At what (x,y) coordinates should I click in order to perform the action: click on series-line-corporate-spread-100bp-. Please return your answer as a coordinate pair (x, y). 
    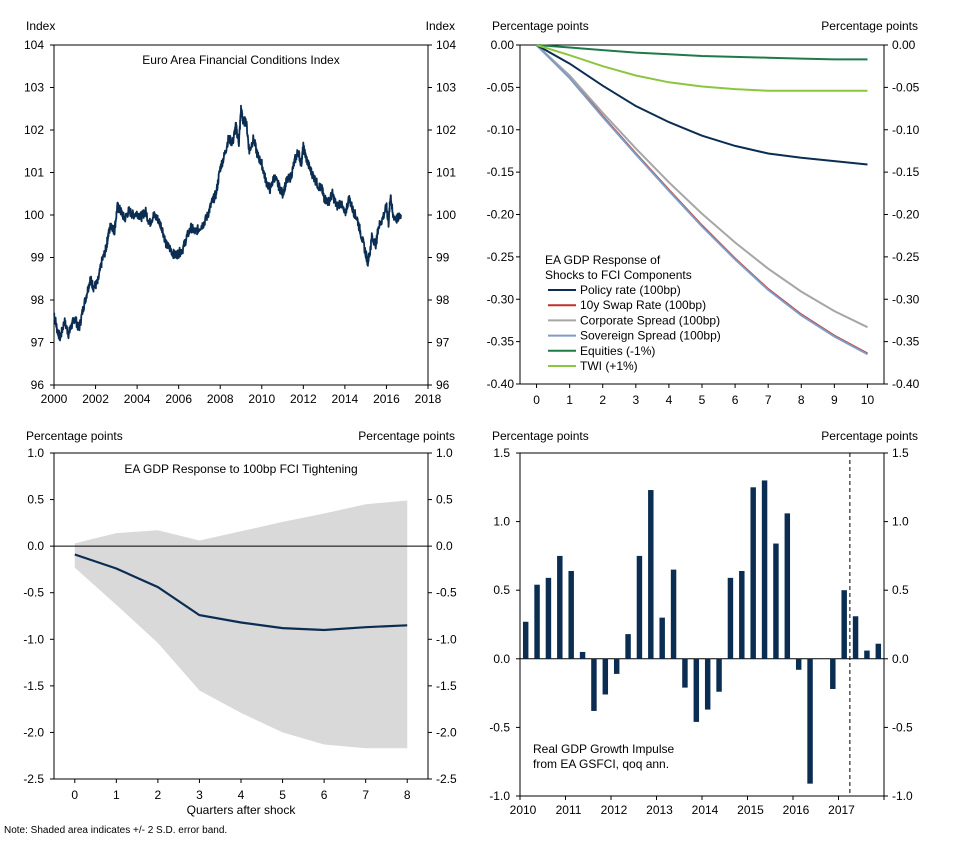
    Looking at the image, I should click on (701, 186).